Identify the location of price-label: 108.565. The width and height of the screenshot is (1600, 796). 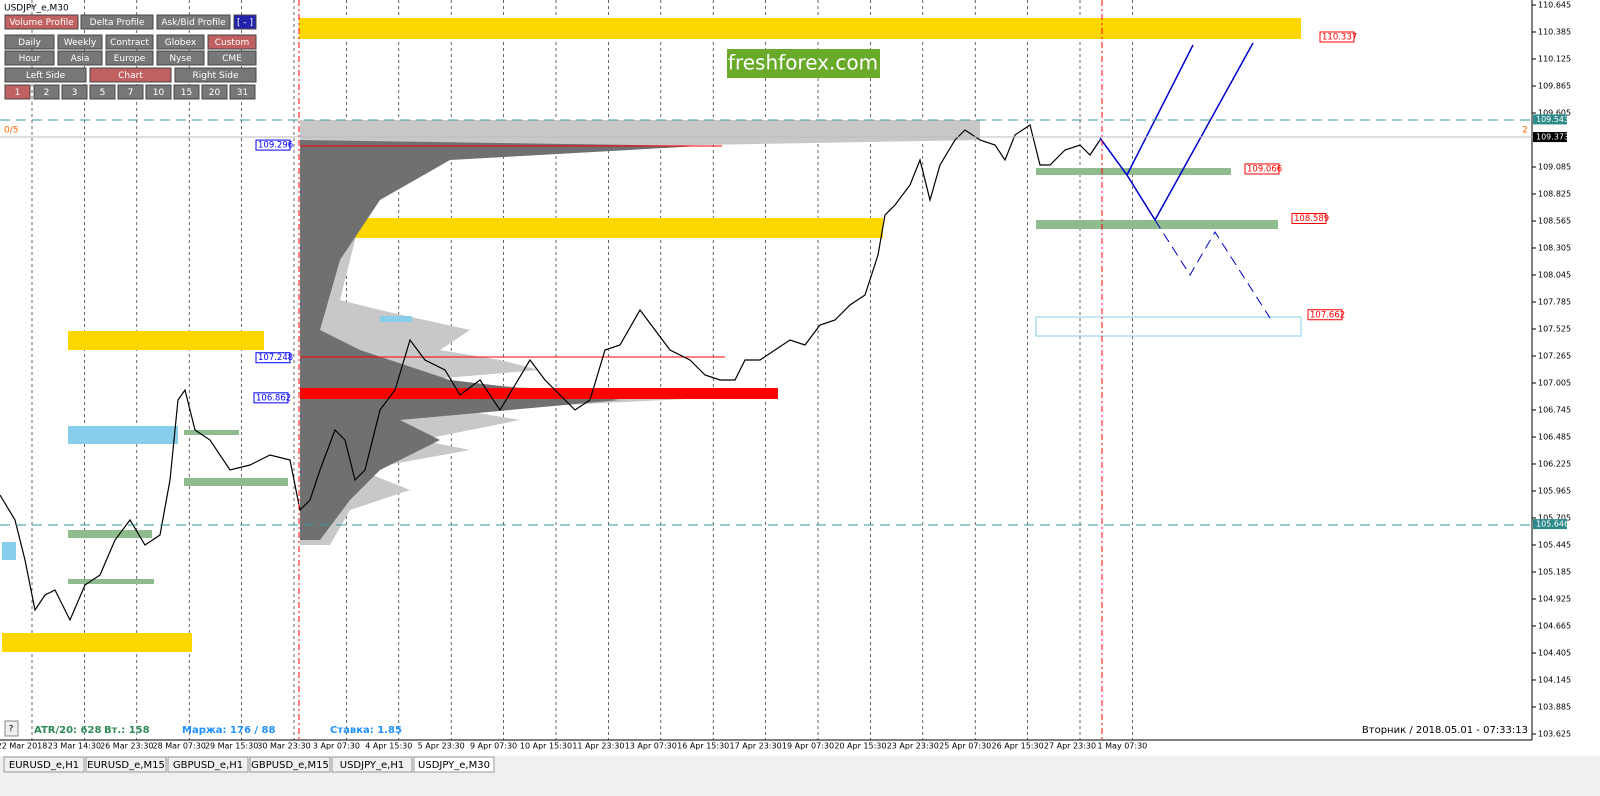
(1554, 220).